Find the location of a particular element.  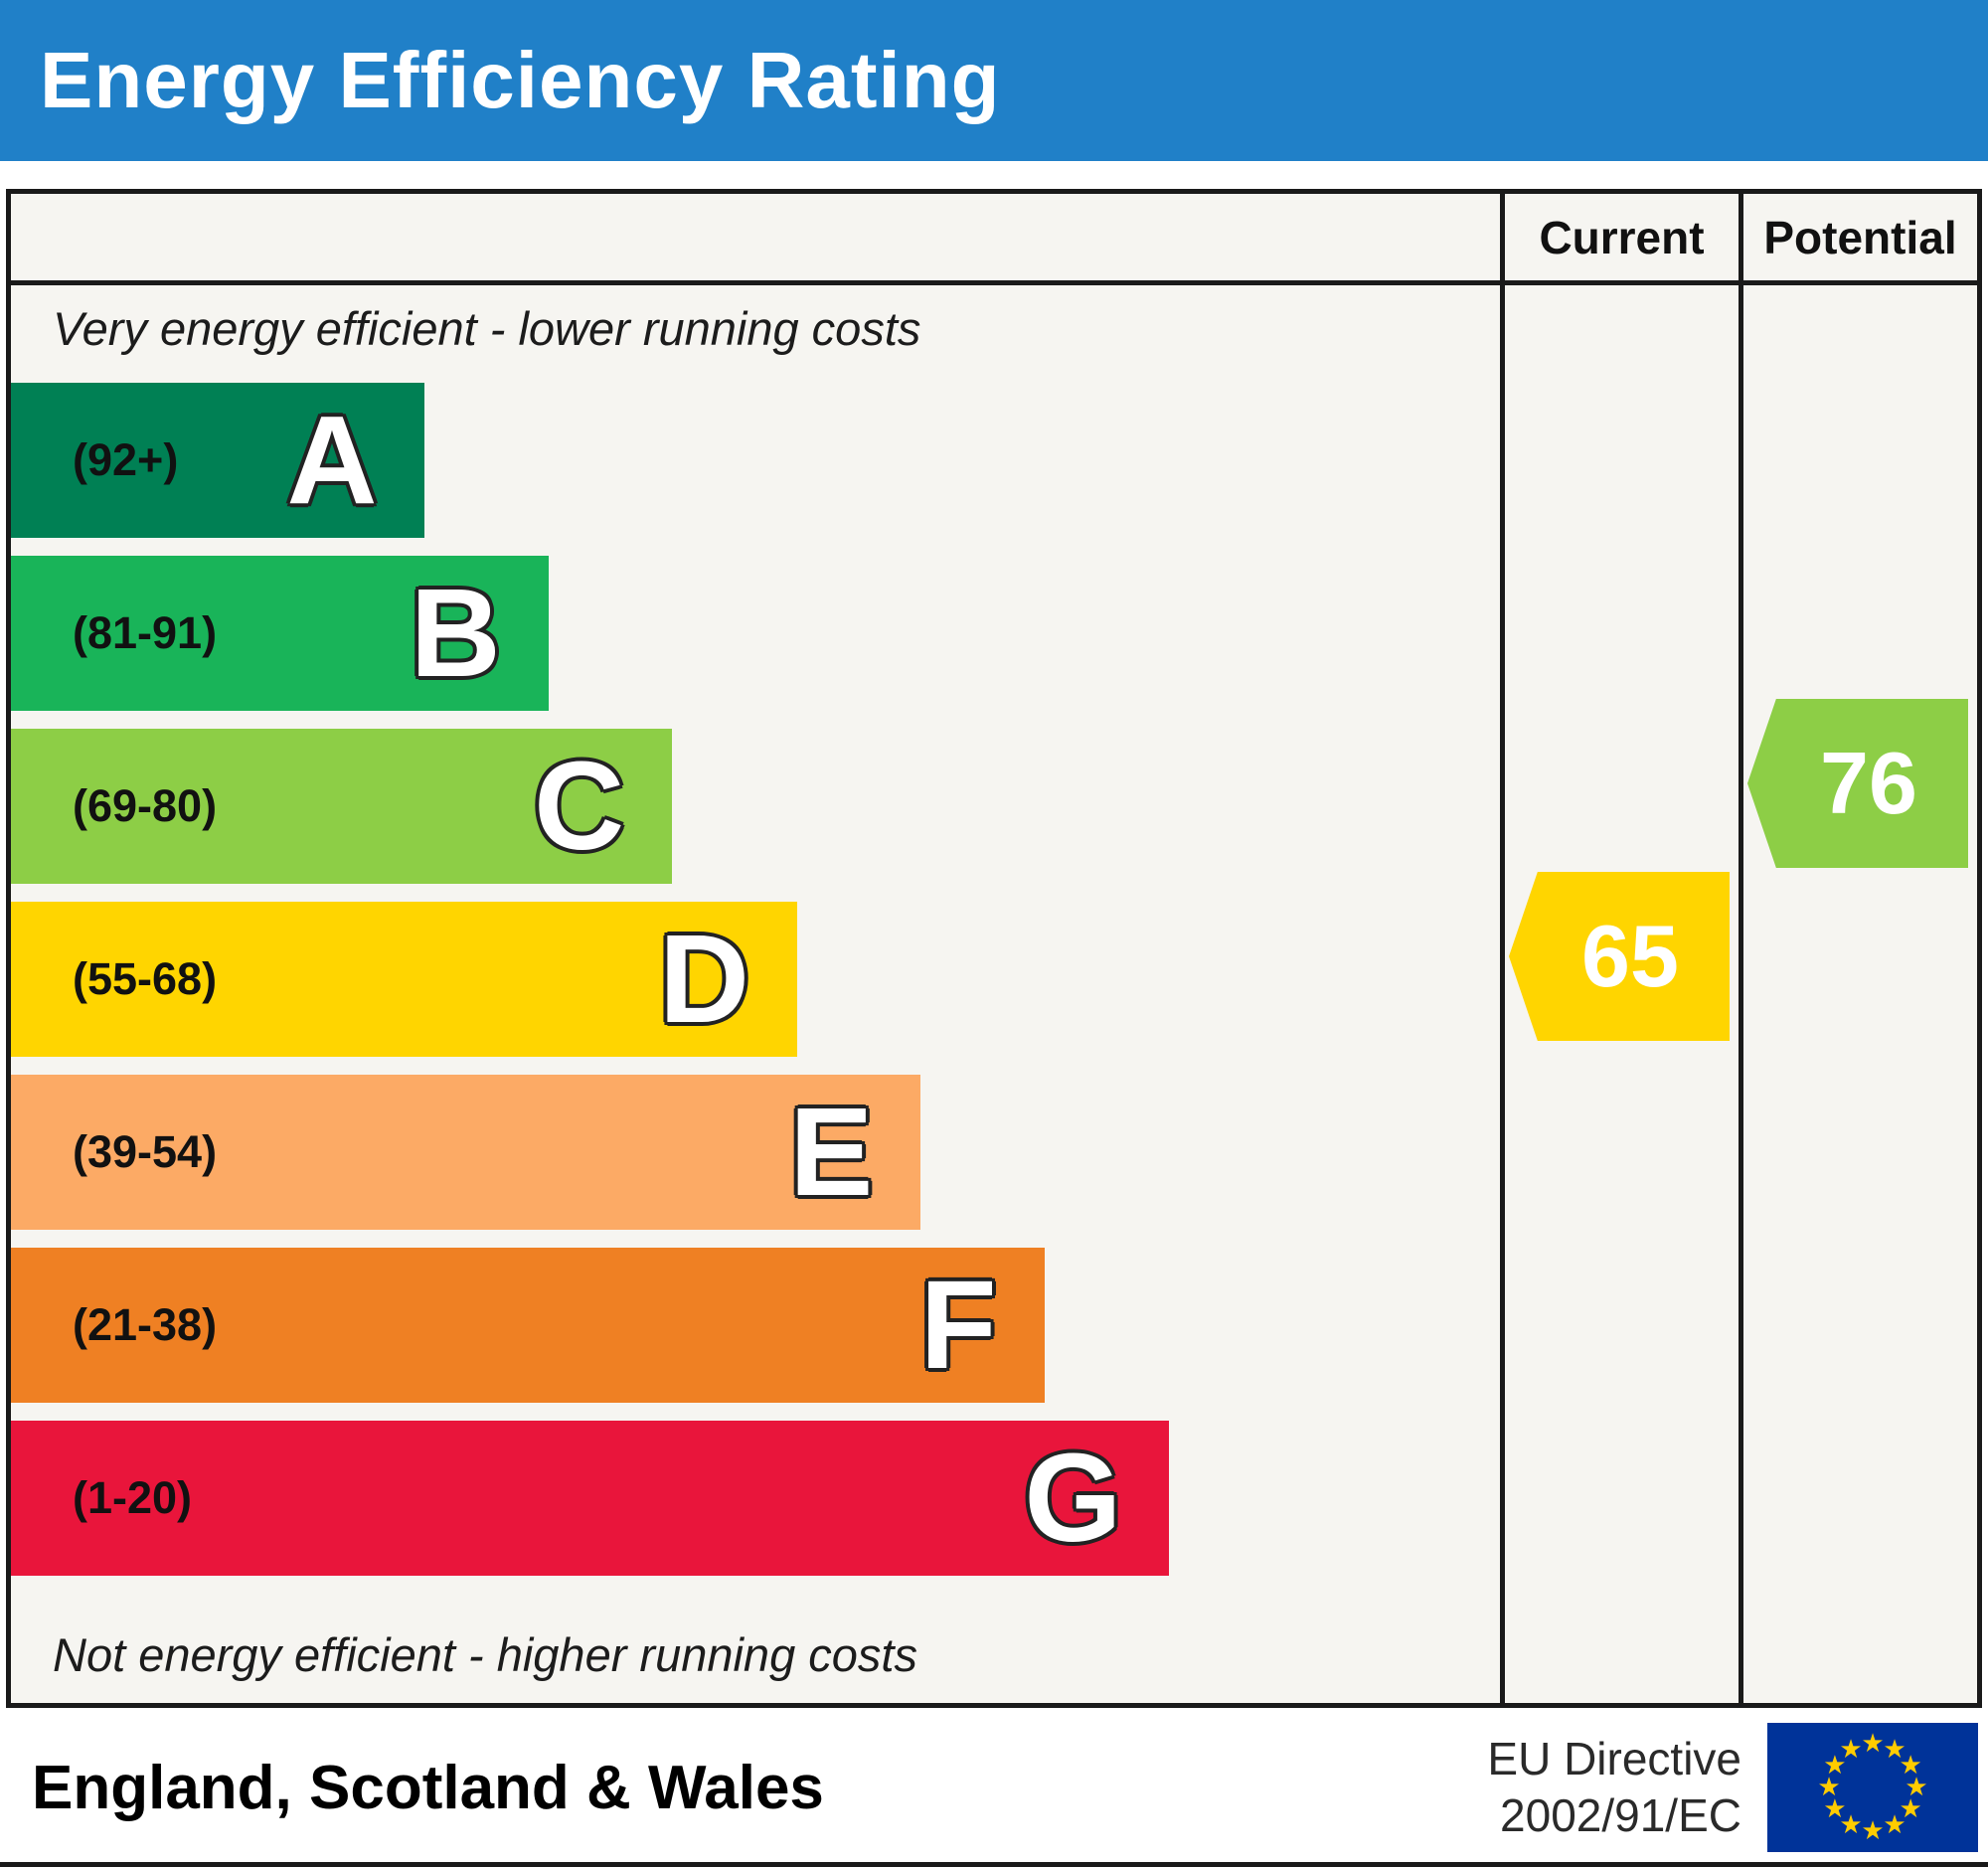

current-rating-arrow: 65 is located at coordinates (1619, 956).